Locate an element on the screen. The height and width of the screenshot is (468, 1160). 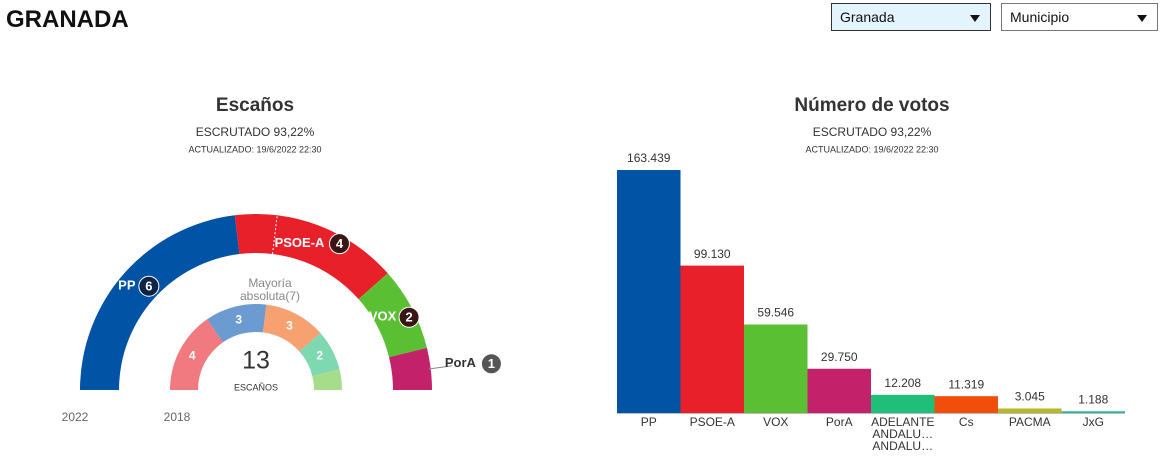
total-label: ESCAÑOS is located at coordinates (256, 387).